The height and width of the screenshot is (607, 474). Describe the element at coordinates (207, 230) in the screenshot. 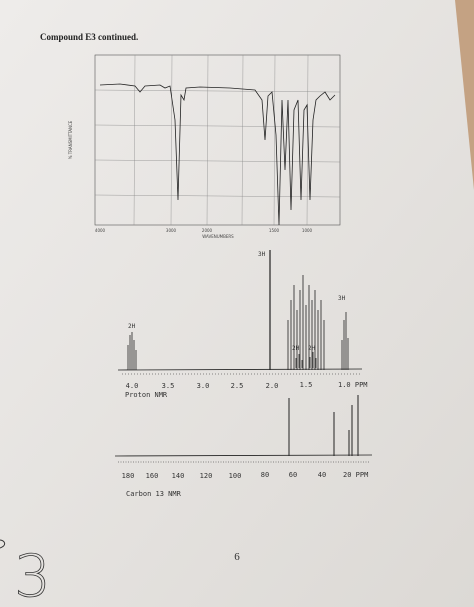

I see `ir-tick: 2000` at that location.